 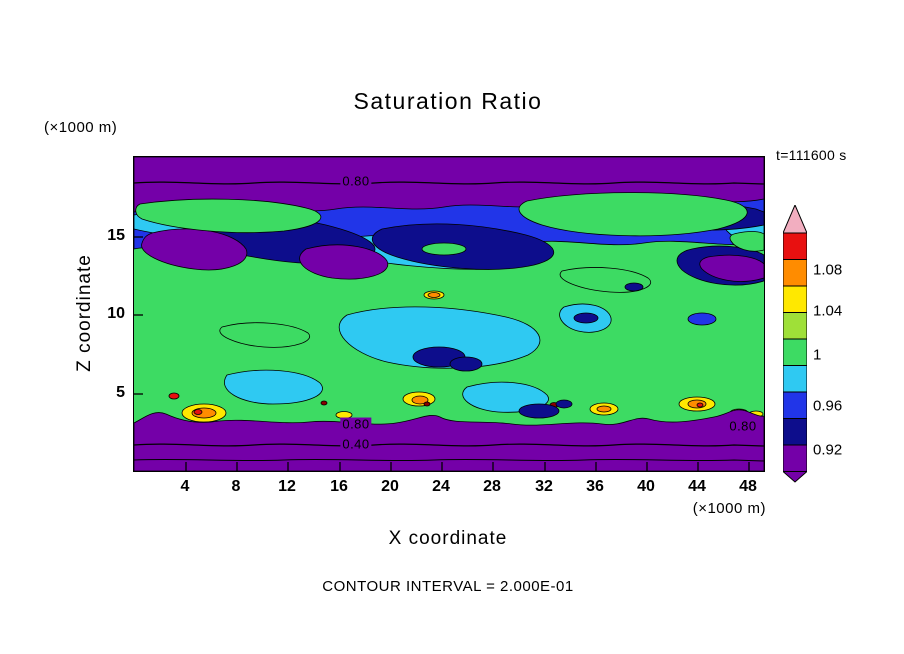 What do you see at coordinates (120, 392) in the screenshot?
I see `y-tick-label: 5` at bounding box center [120, 392].